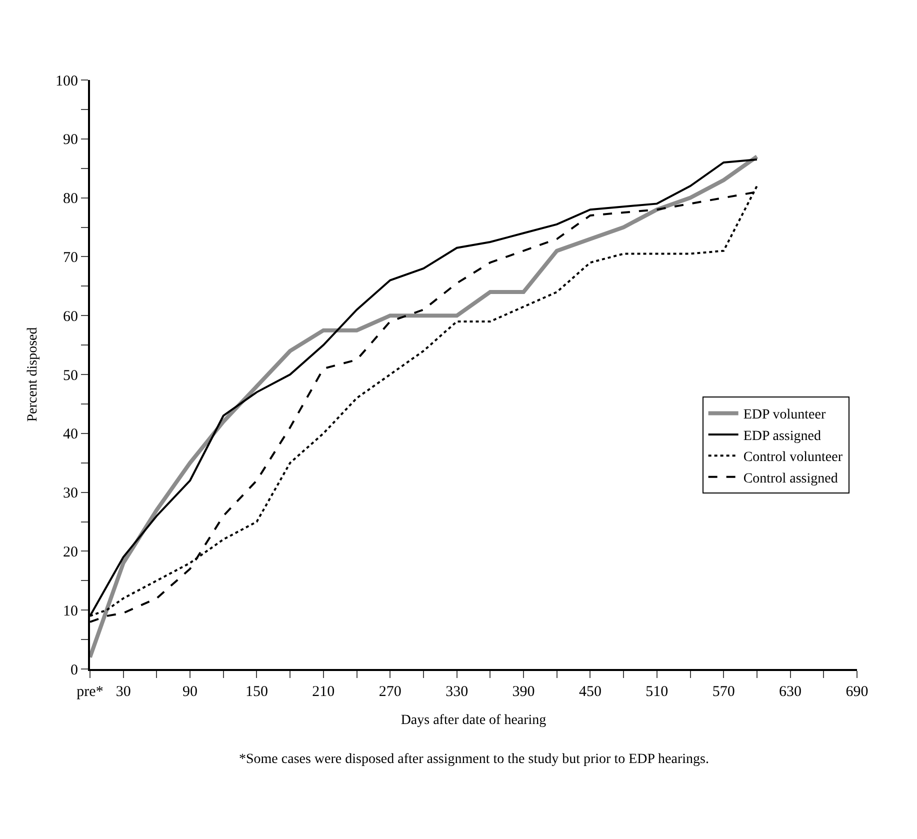 This screenshot has width=917, height=839. What do you see at coordinates (70, 376) in the screenshot?
I see `y-tick-label: 50` at bounding box center [70, 376].